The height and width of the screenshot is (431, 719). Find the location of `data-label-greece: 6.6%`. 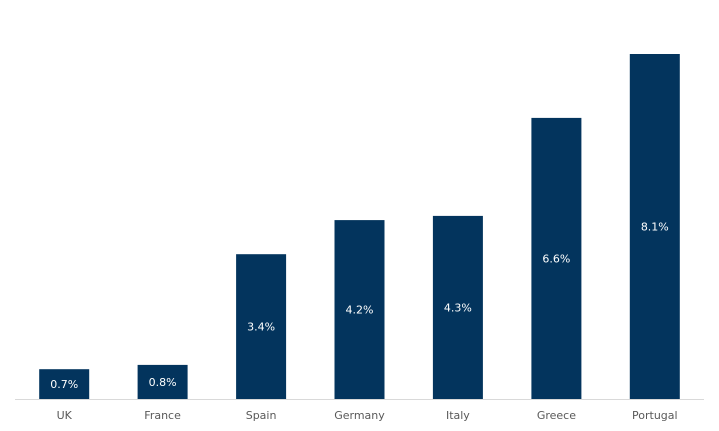

data-label-greece: 6.6% is located at coordinates (556, 258).